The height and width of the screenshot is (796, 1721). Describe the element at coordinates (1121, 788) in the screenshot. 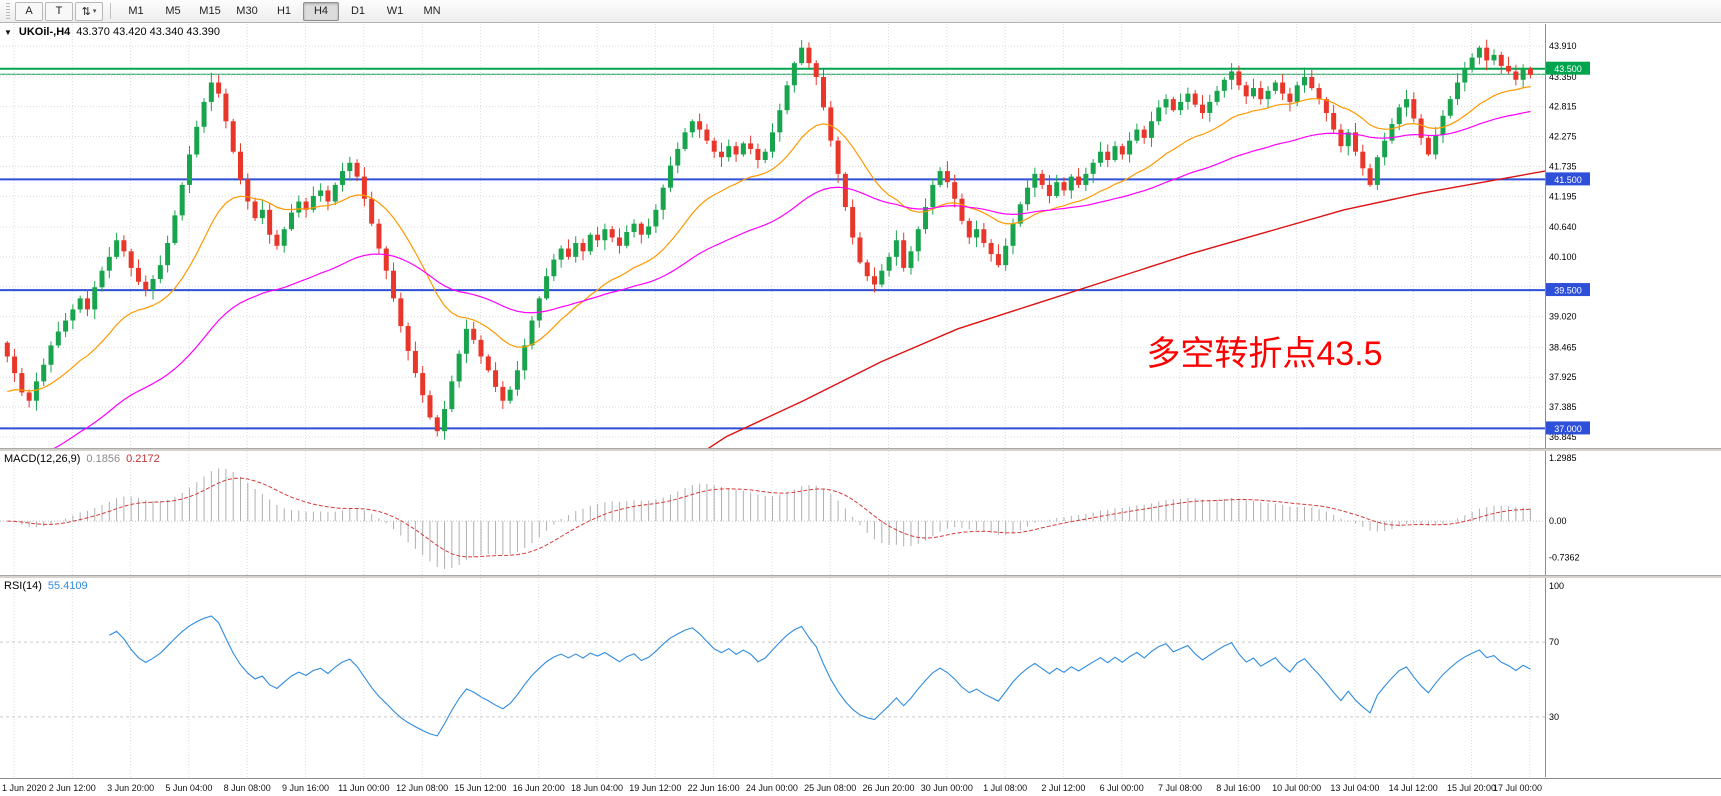

I see `time-label: 6 Jul 00:00` at that location.